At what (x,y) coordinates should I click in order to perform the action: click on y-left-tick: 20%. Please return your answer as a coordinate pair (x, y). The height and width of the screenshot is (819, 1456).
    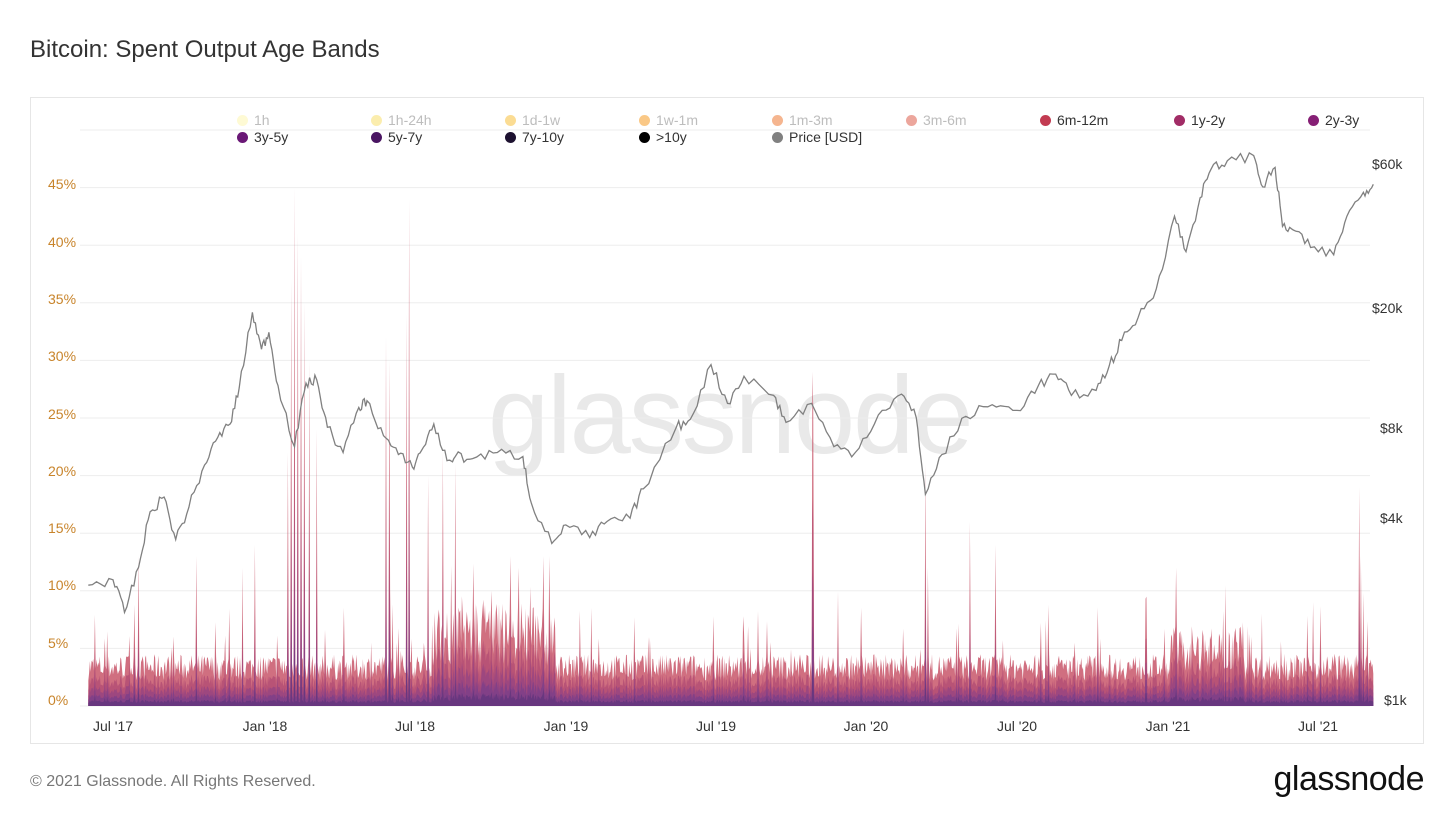
    Looking at the image, I should click on (62, 471).